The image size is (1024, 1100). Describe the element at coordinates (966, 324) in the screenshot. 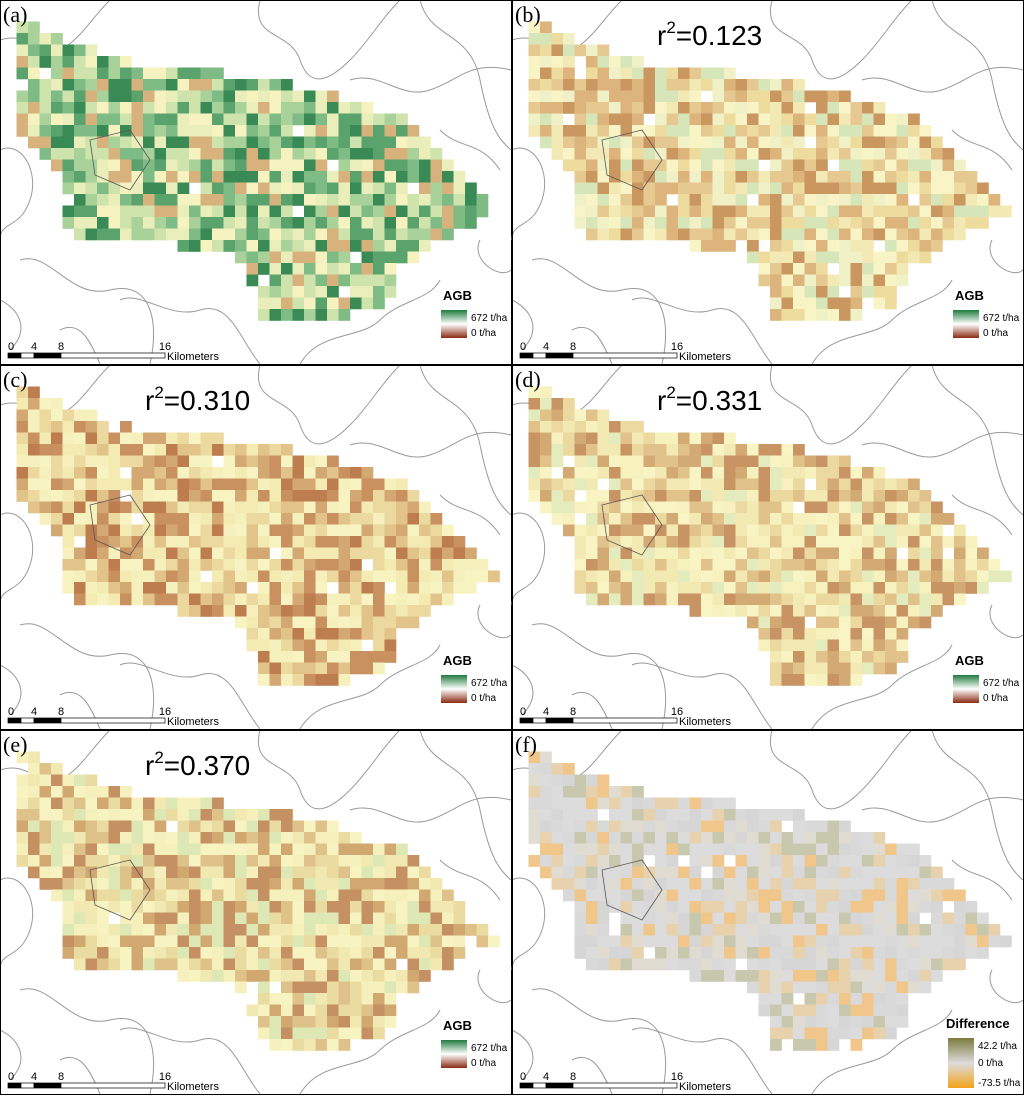

I see `legend-ramp` at that location.